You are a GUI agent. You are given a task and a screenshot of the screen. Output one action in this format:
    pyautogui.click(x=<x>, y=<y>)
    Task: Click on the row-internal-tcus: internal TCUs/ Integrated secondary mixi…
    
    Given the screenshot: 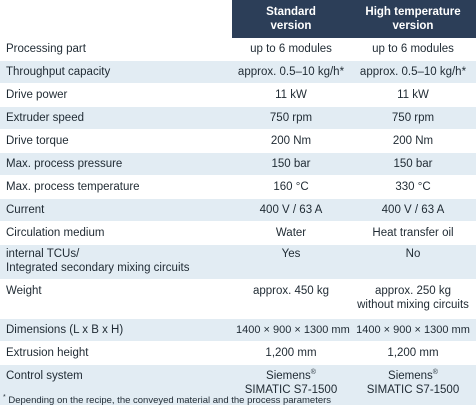 What is the action you would take?
    pyautogui.click(x=238, y=262)
    